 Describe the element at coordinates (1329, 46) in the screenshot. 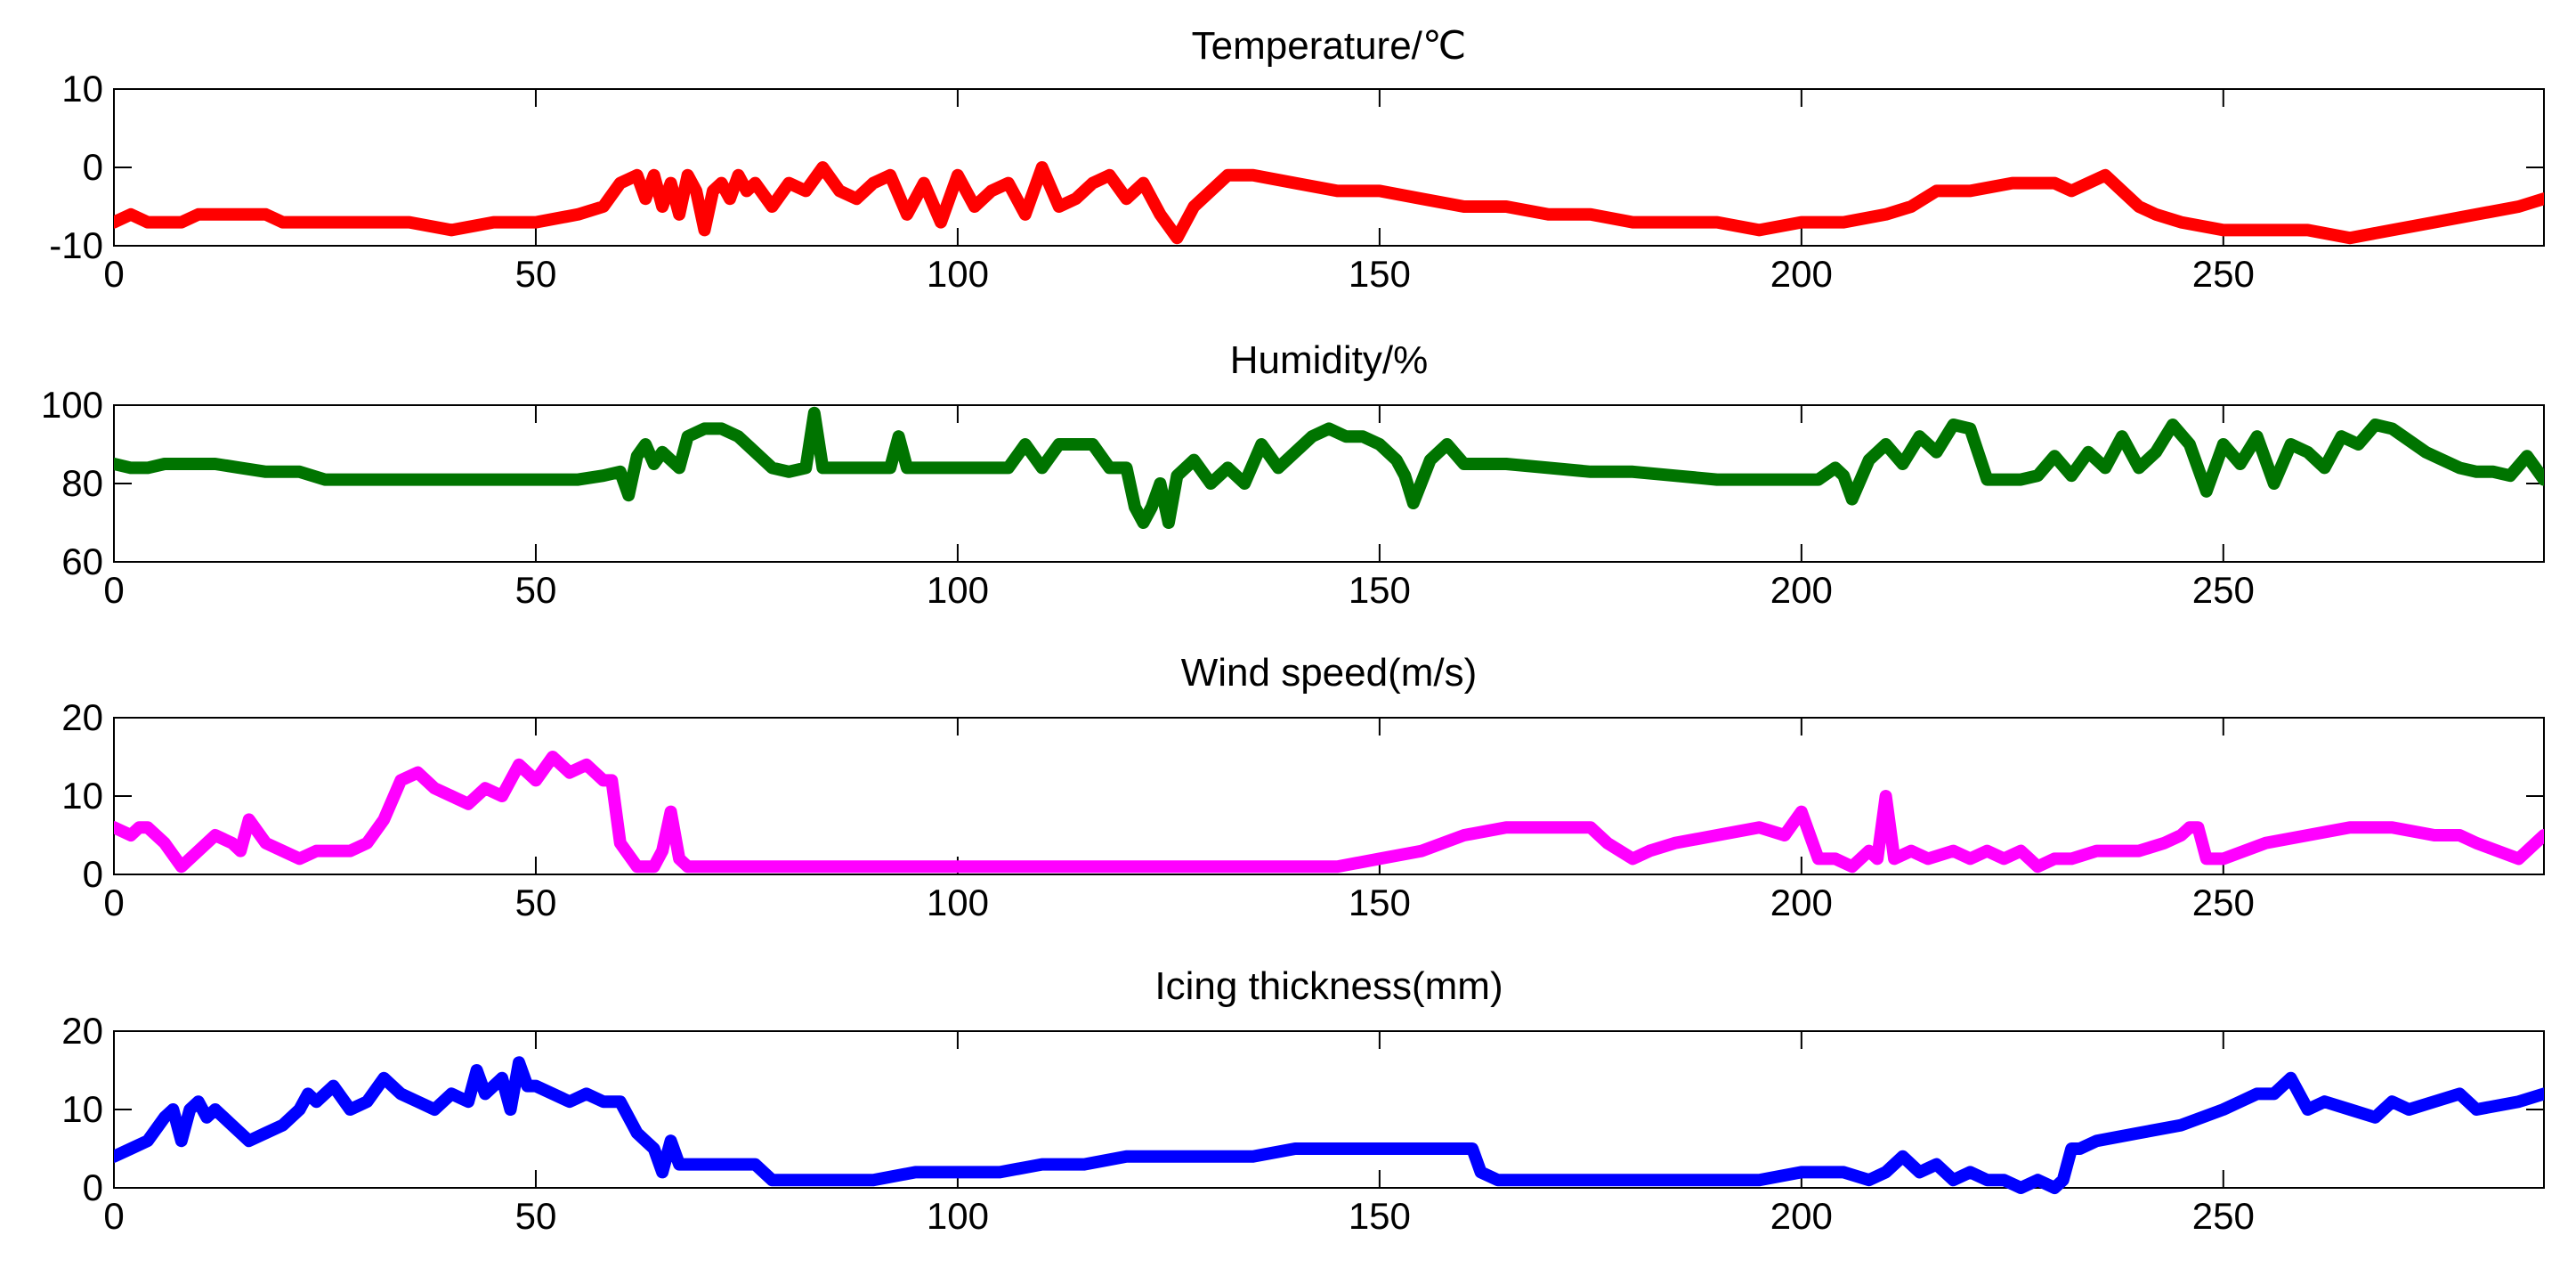

I see `temperature-title: Temperature/℃` at that location.